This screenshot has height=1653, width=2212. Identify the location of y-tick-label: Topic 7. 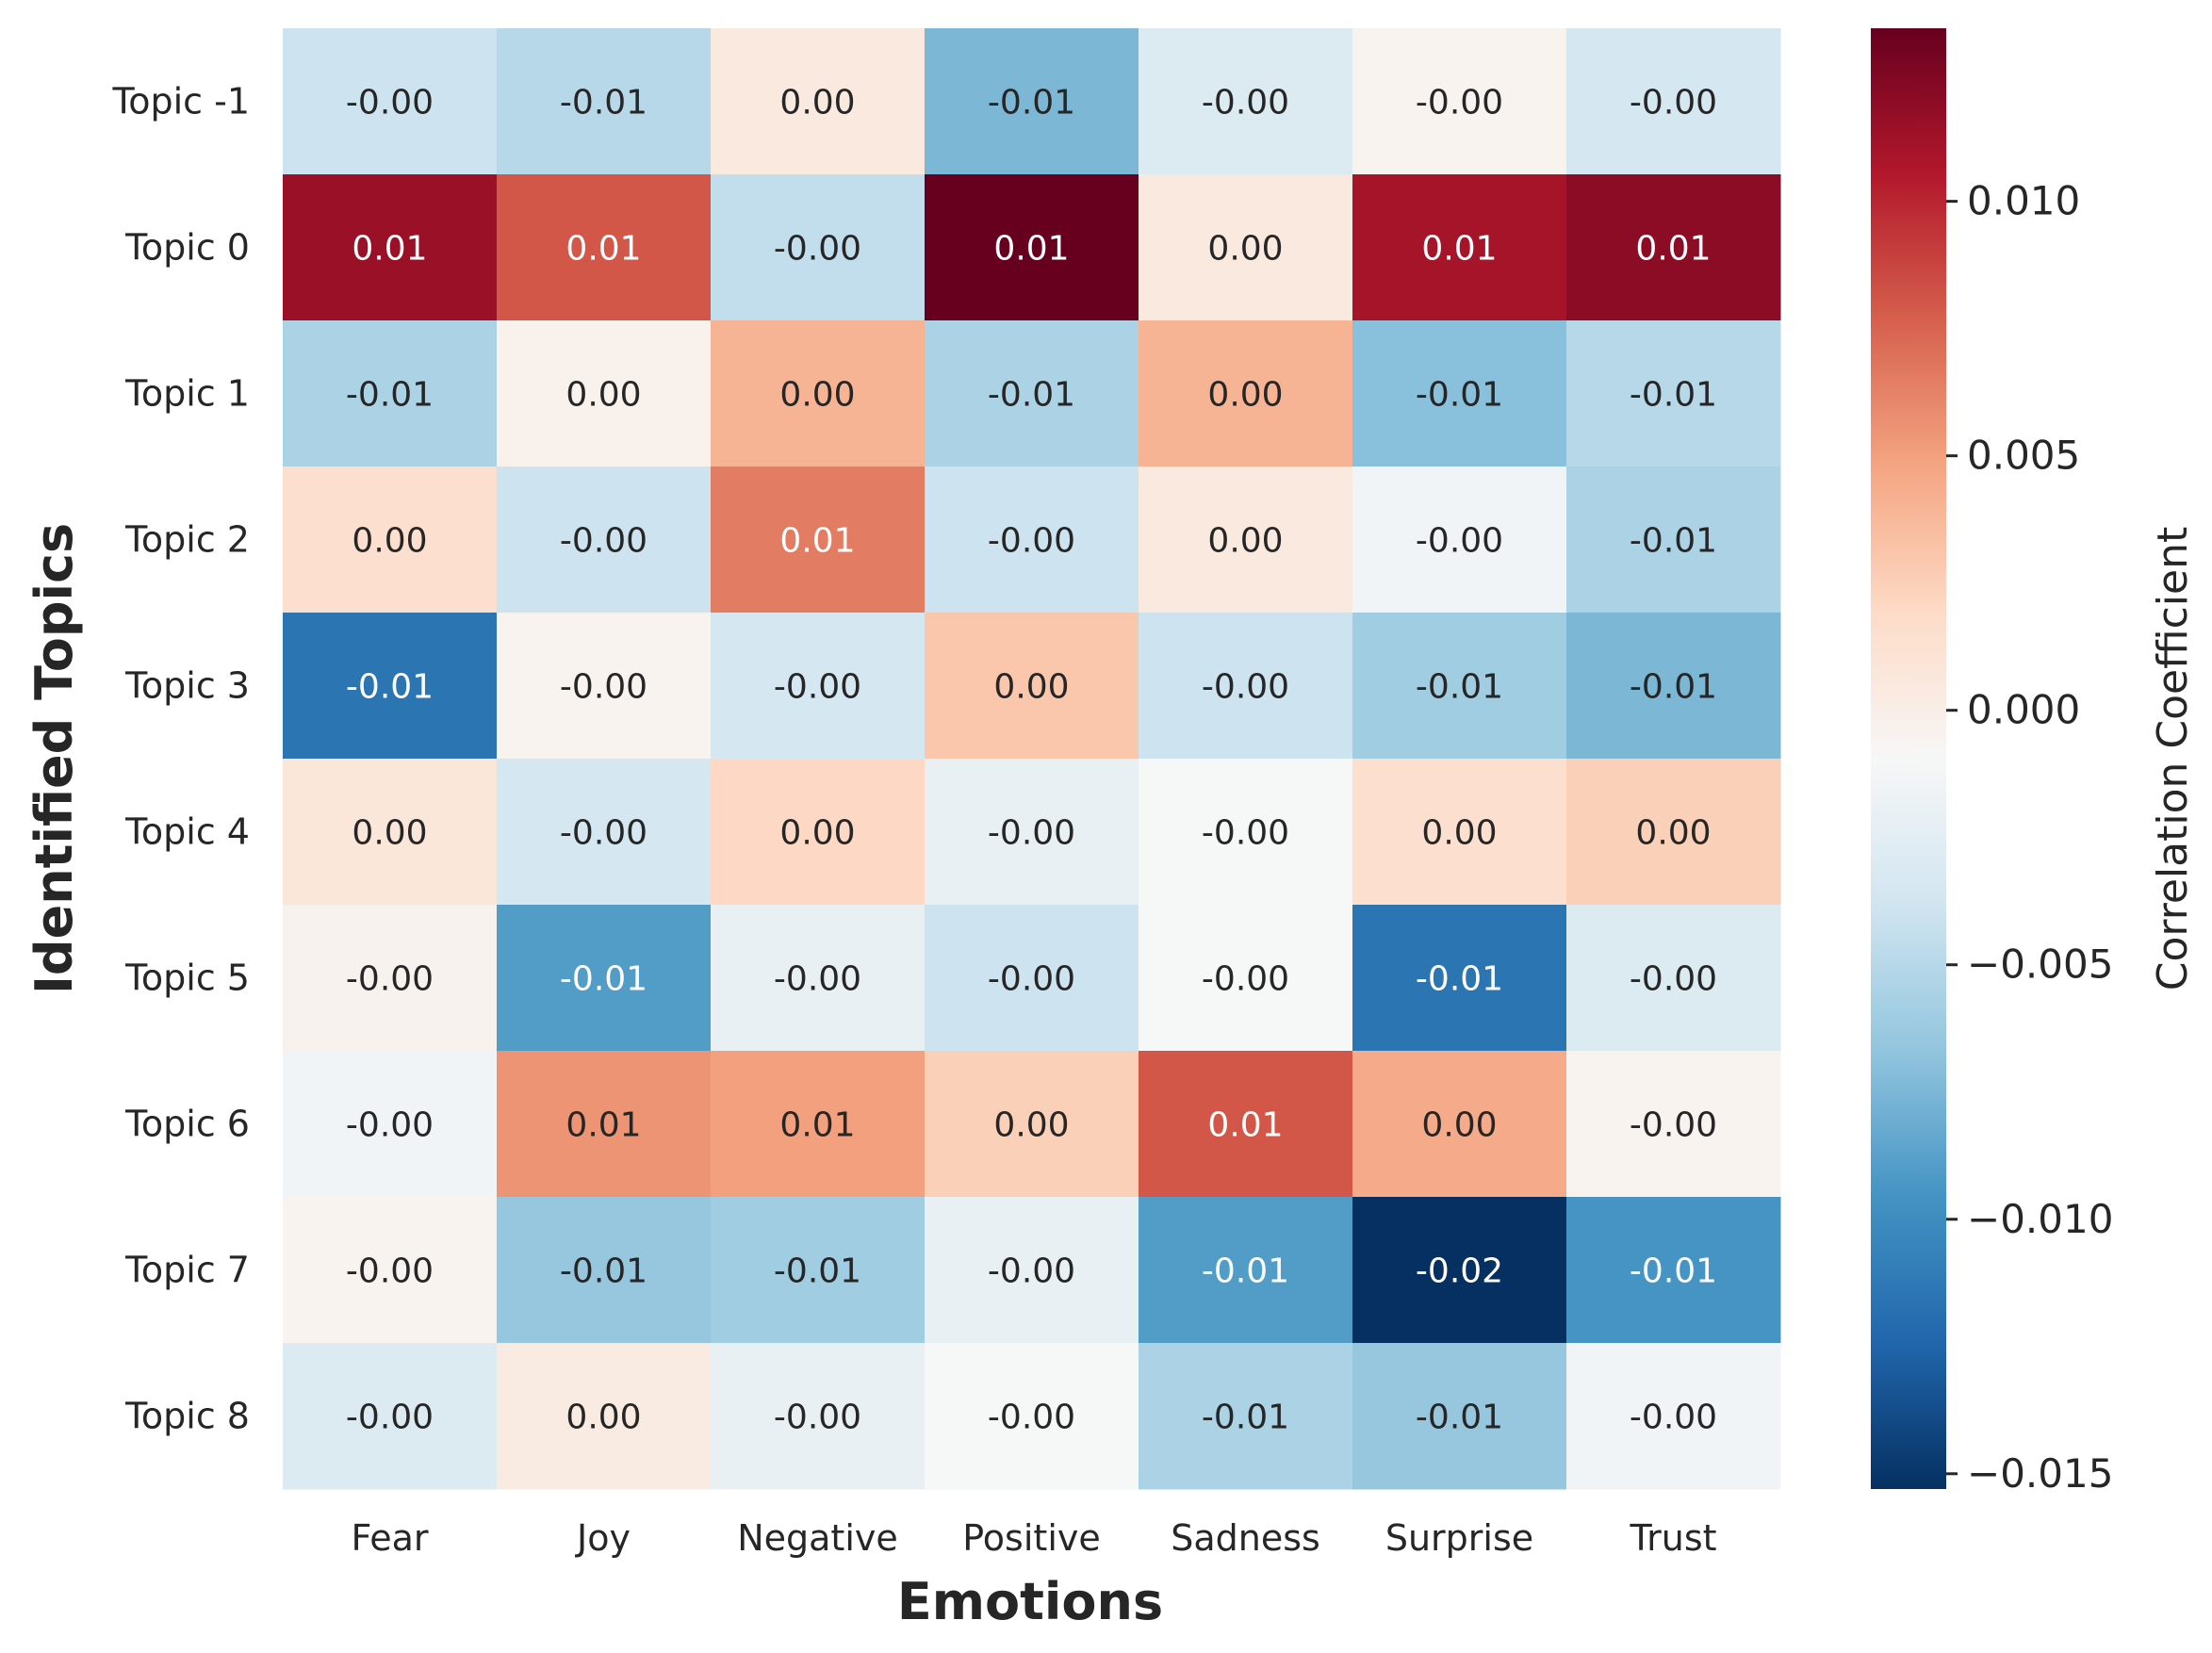
(187, 1271).